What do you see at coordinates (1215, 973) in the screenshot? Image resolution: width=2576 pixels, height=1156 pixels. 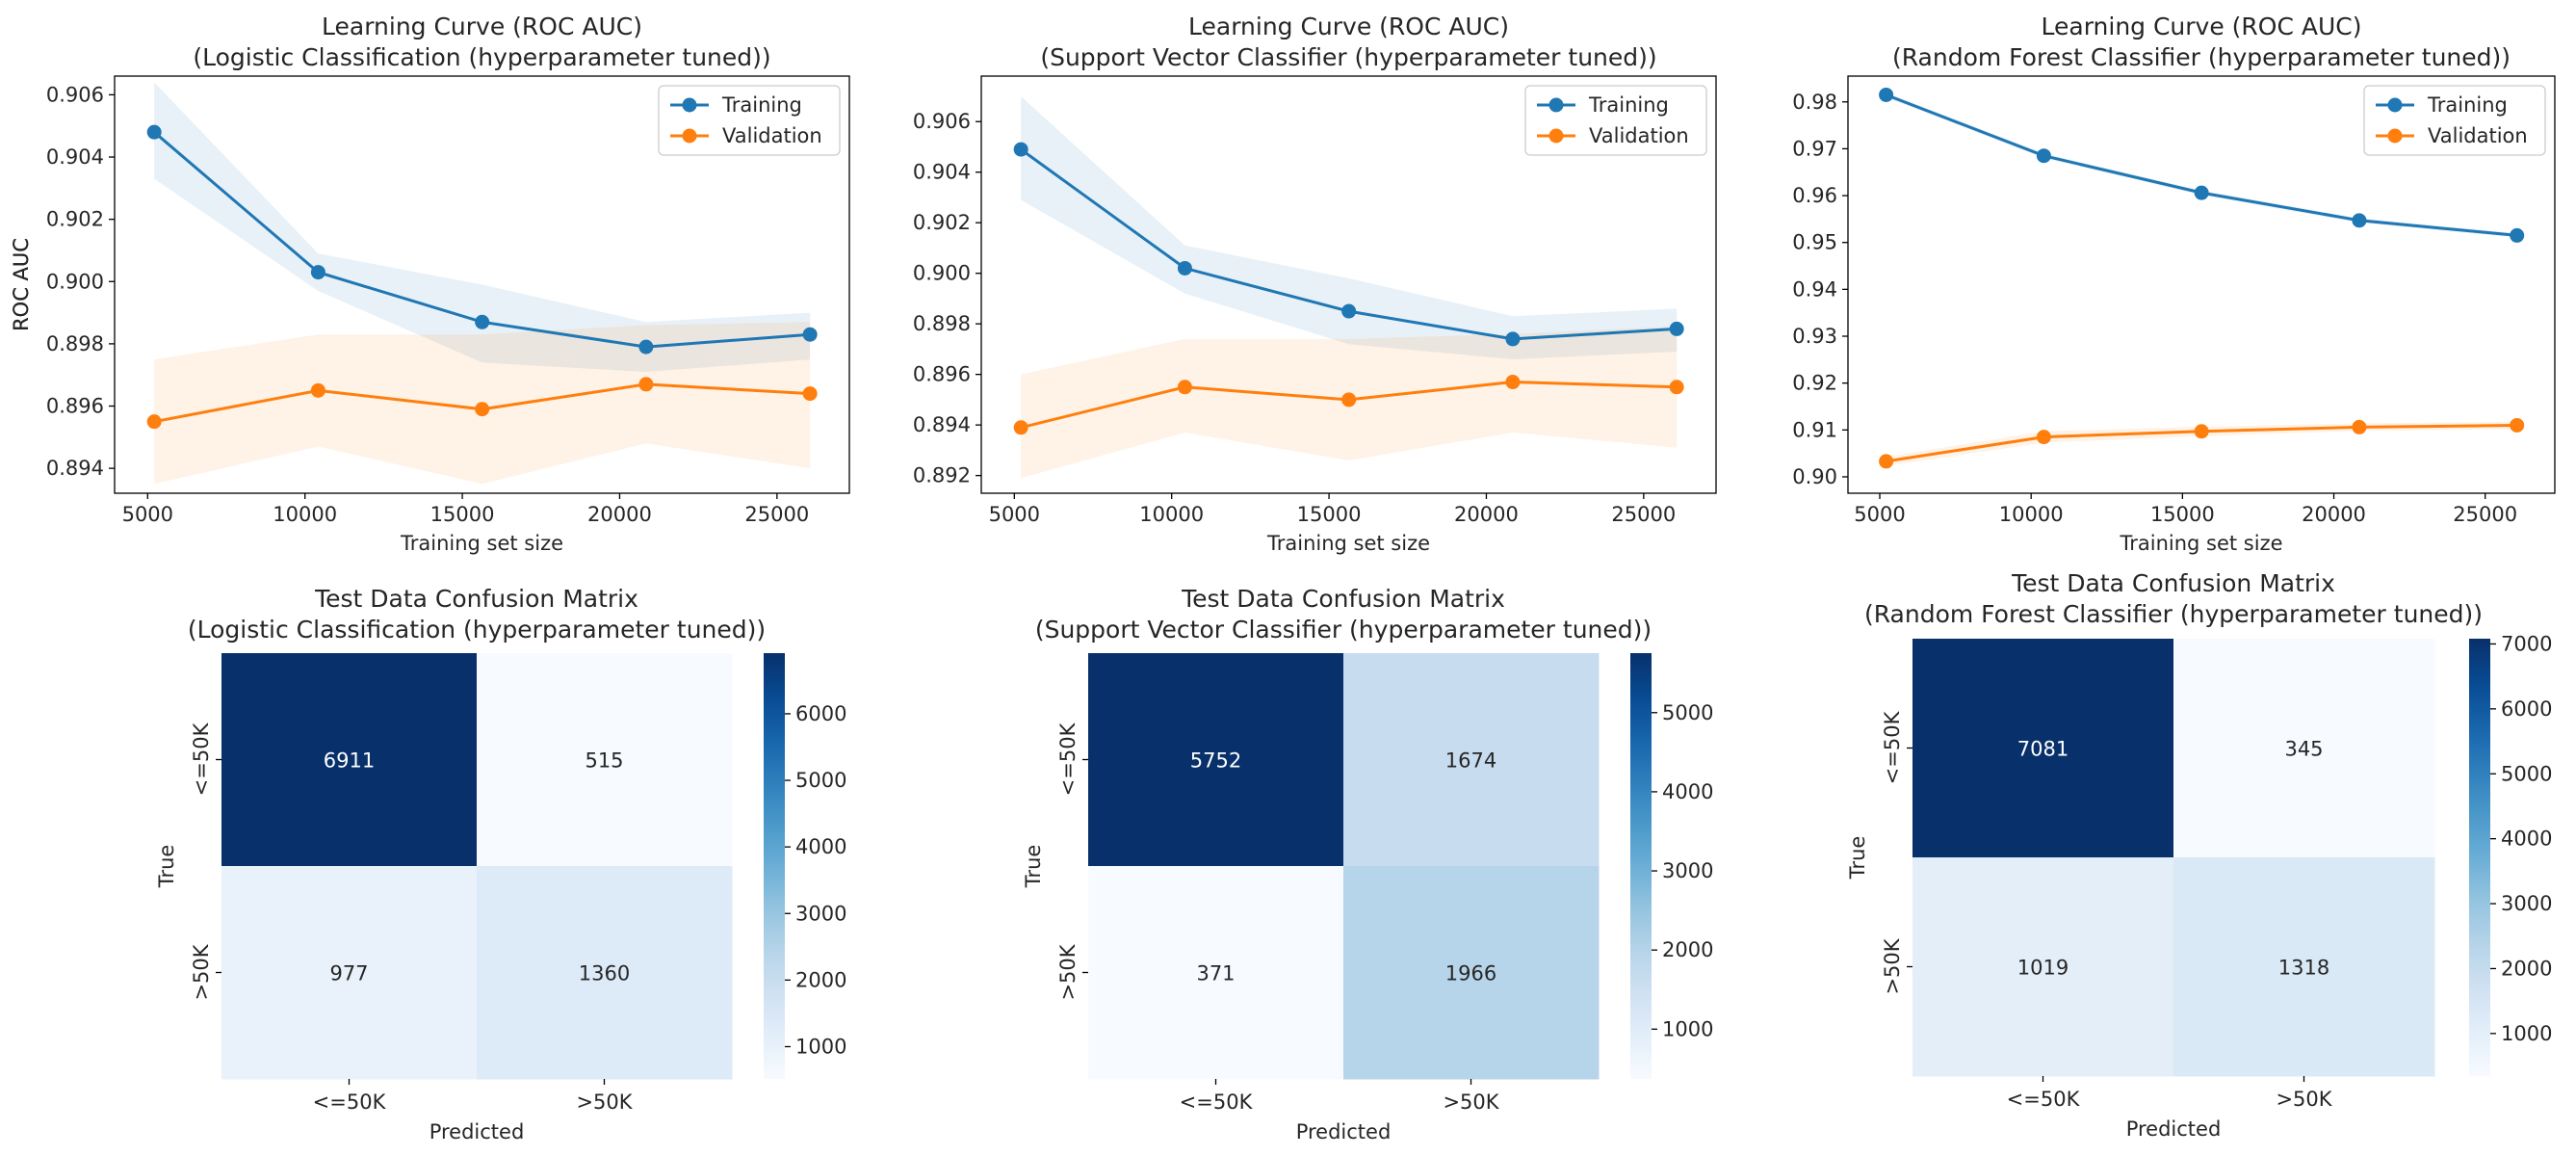 I see `cell-value-label: 371` at bounding box center [1215, 973].